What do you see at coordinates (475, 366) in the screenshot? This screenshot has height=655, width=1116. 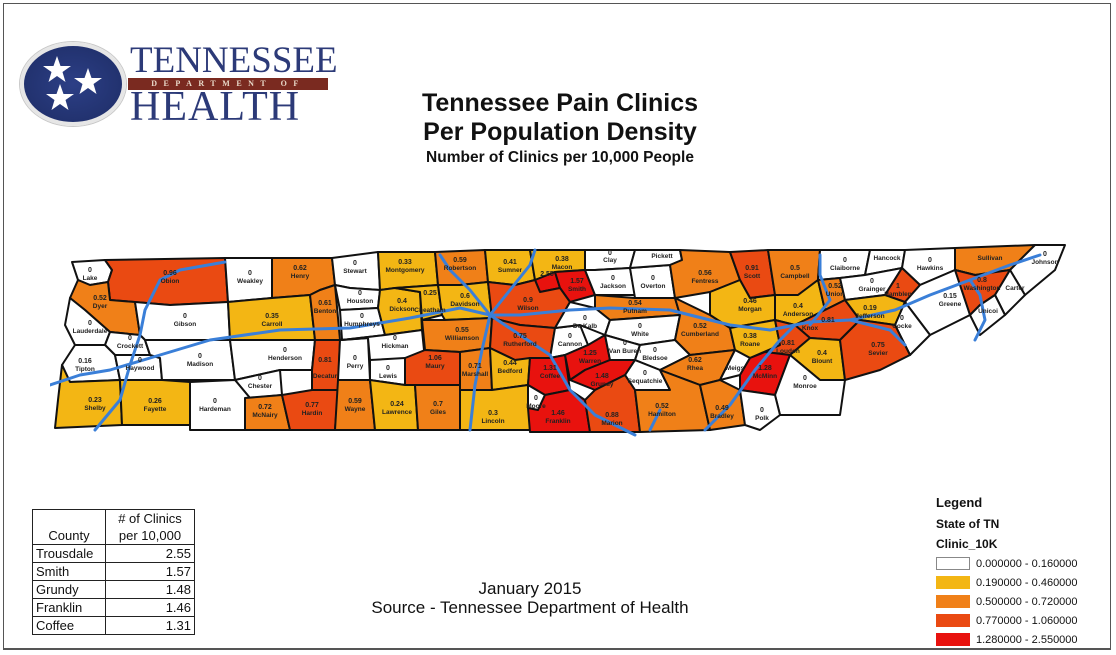 I see `svg-text: 0.71` at bounding box center [475, 366].